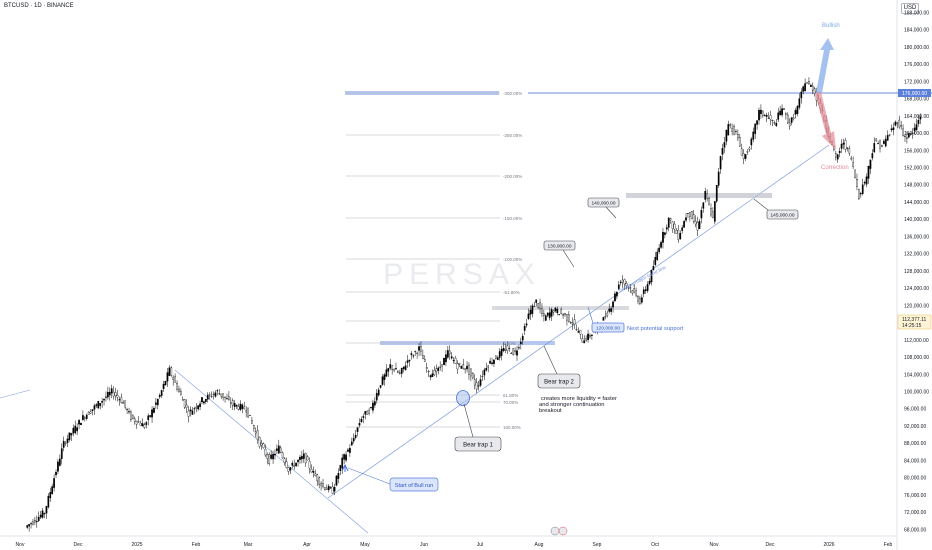 The width and height of the screenshot is (932, 550). I want to click on currency-button: USD, so click(910, 8).